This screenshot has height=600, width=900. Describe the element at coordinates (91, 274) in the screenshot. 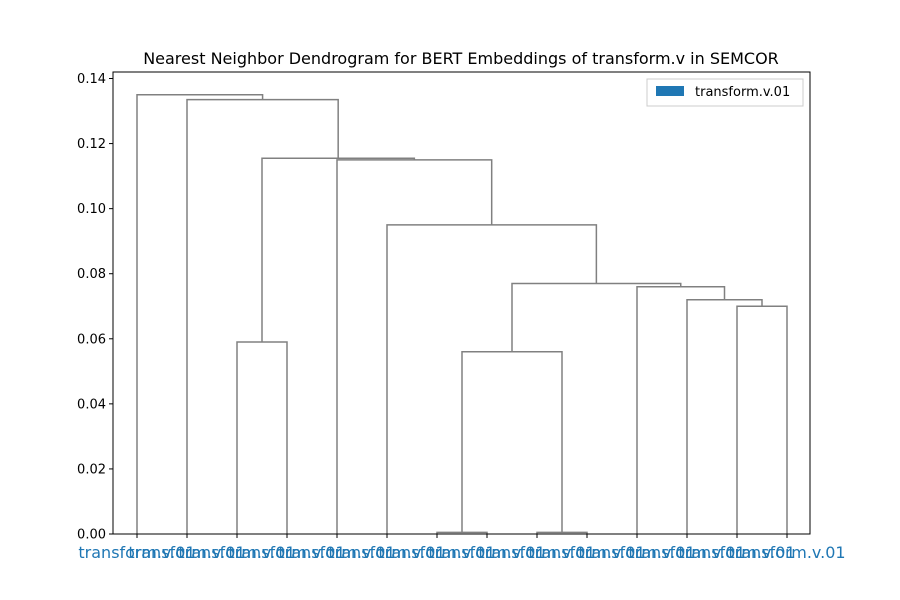

I see `y-tick-label: 0.08` at that location.